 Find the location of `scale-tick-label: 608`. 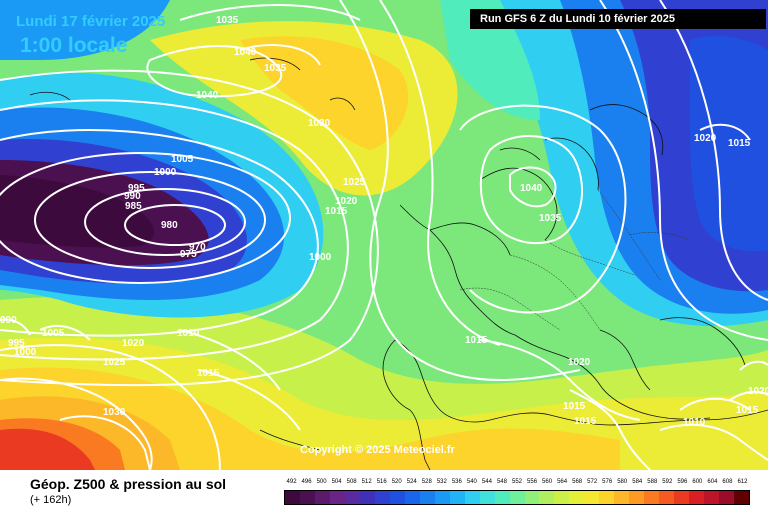

scale-tick-label: 608 is located at coordinates (727, 482).